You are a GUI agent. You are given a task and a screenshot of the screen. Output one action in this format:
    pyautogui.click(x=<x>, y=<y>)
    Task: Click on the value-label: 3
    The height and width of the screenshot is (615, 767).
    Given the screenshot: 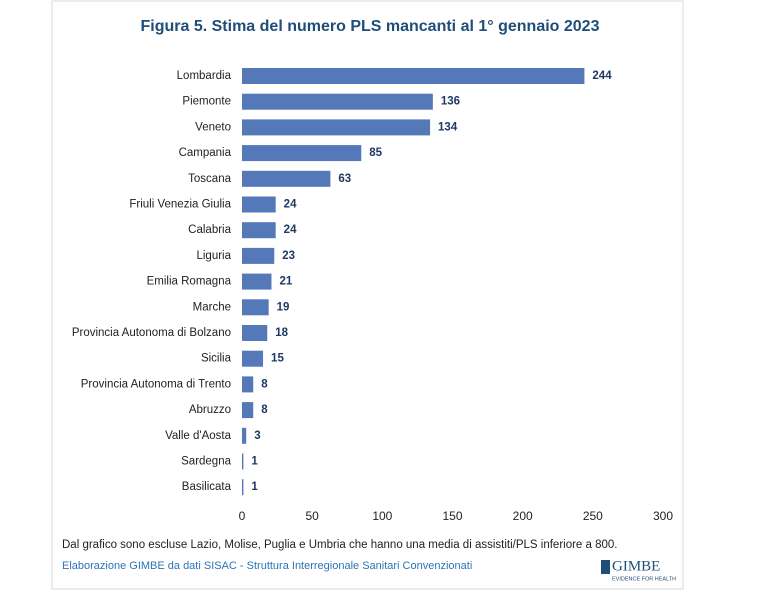 What is the action you would take?
    pyautogui.click(x=257, y=436)
    